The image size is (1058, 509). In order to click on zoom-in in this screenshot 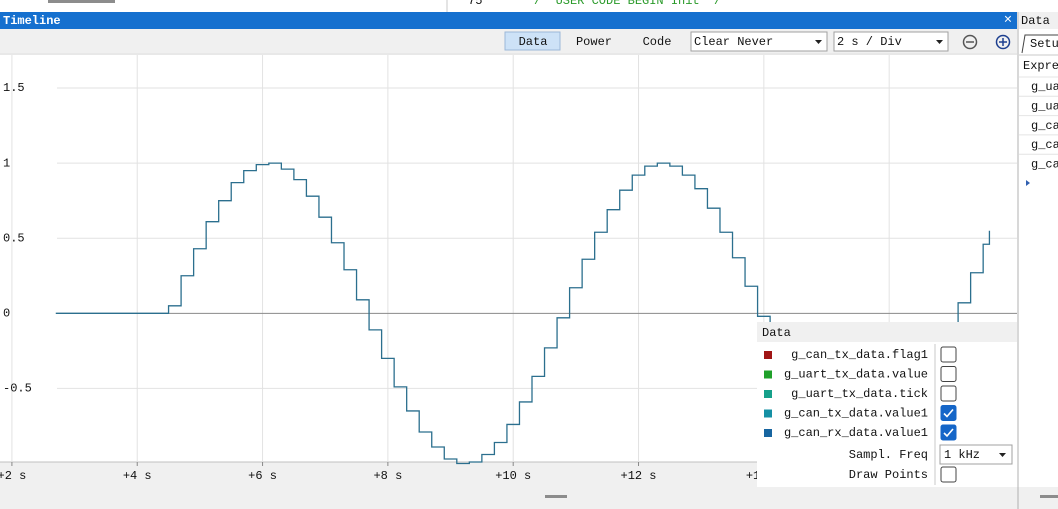, I will do `click(1003, 42)`.